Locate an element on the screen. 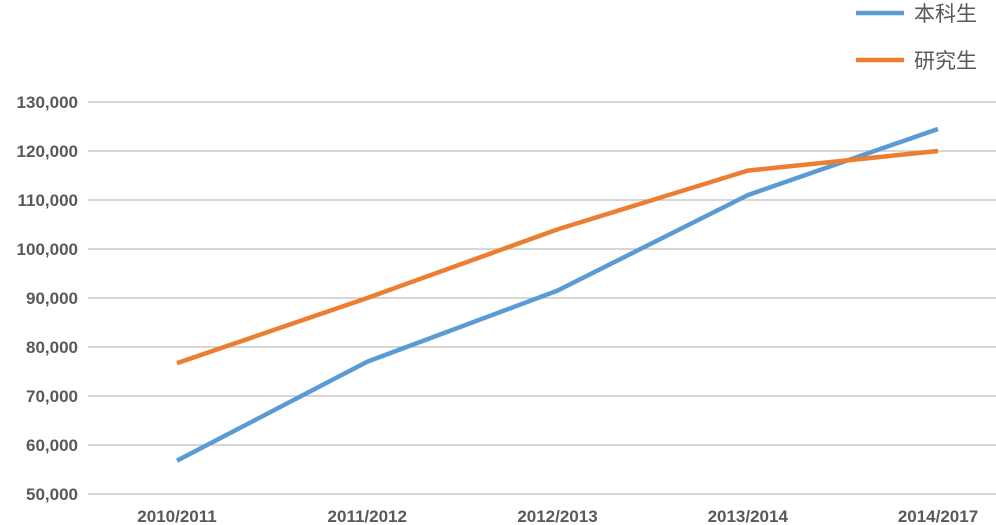 This screenshot has width=996, height=525. x-tick-label-2: 2012/2013 is located at coordinates (557, 516).